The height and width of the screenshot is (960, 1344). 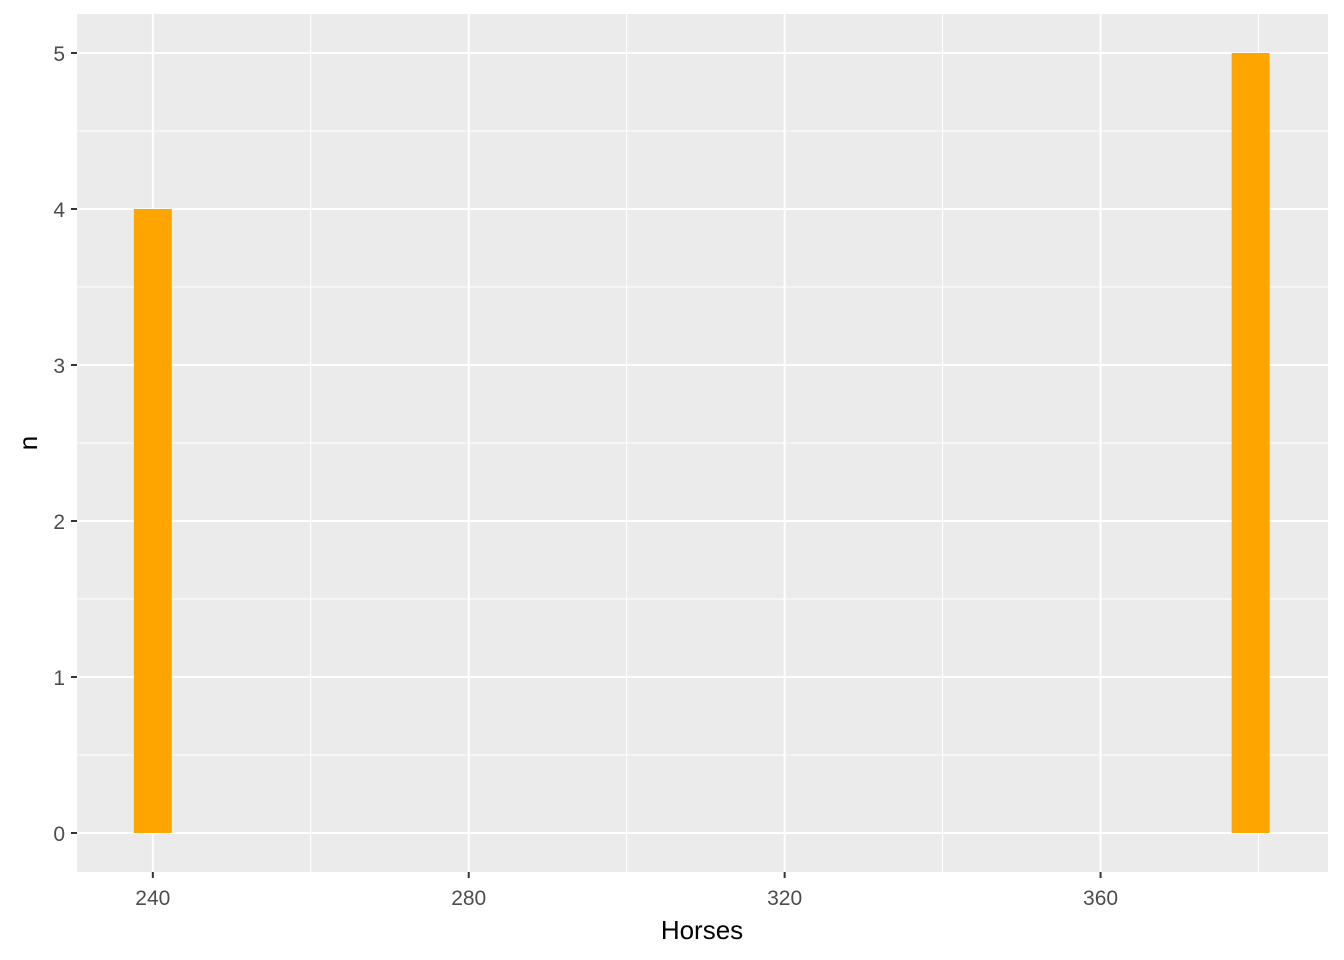 I want to click on y-tick-label: 1, so click(x=59, y=678).